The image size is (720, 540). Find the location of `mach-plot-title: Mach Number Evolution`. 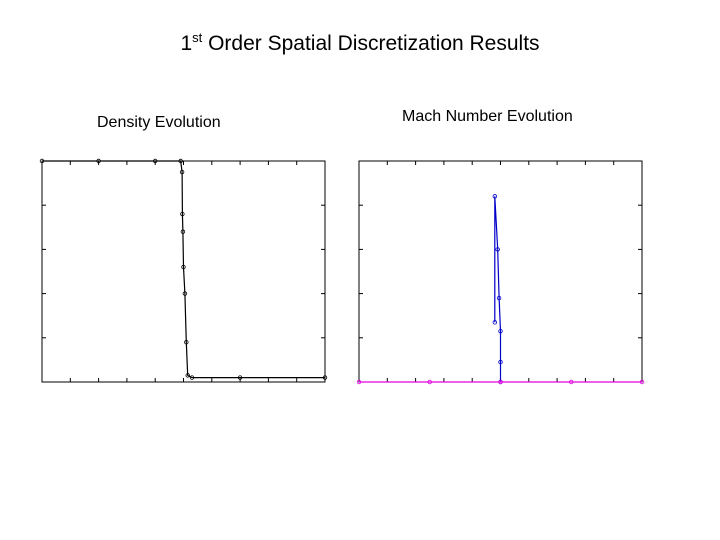

mach-plot-title: Mach Number Evolution is located at coordinates (487, 116).